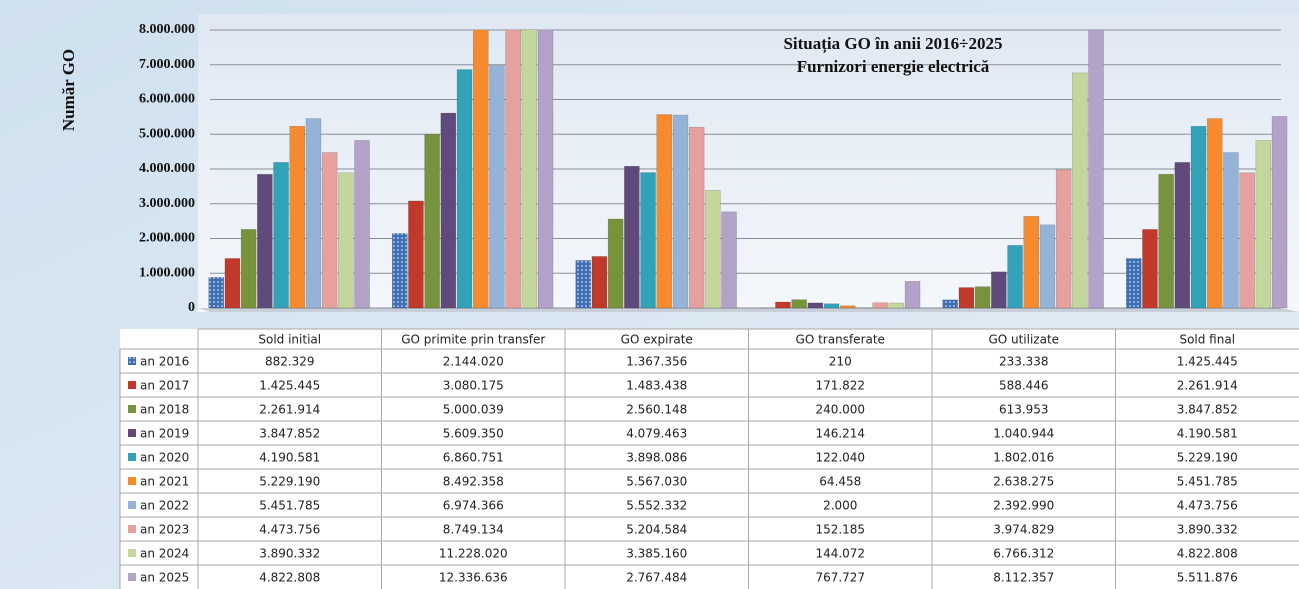  Describe the element at coordinates (1024, 386) in the screenshot. I see `table-cell: 588.446` at that location.